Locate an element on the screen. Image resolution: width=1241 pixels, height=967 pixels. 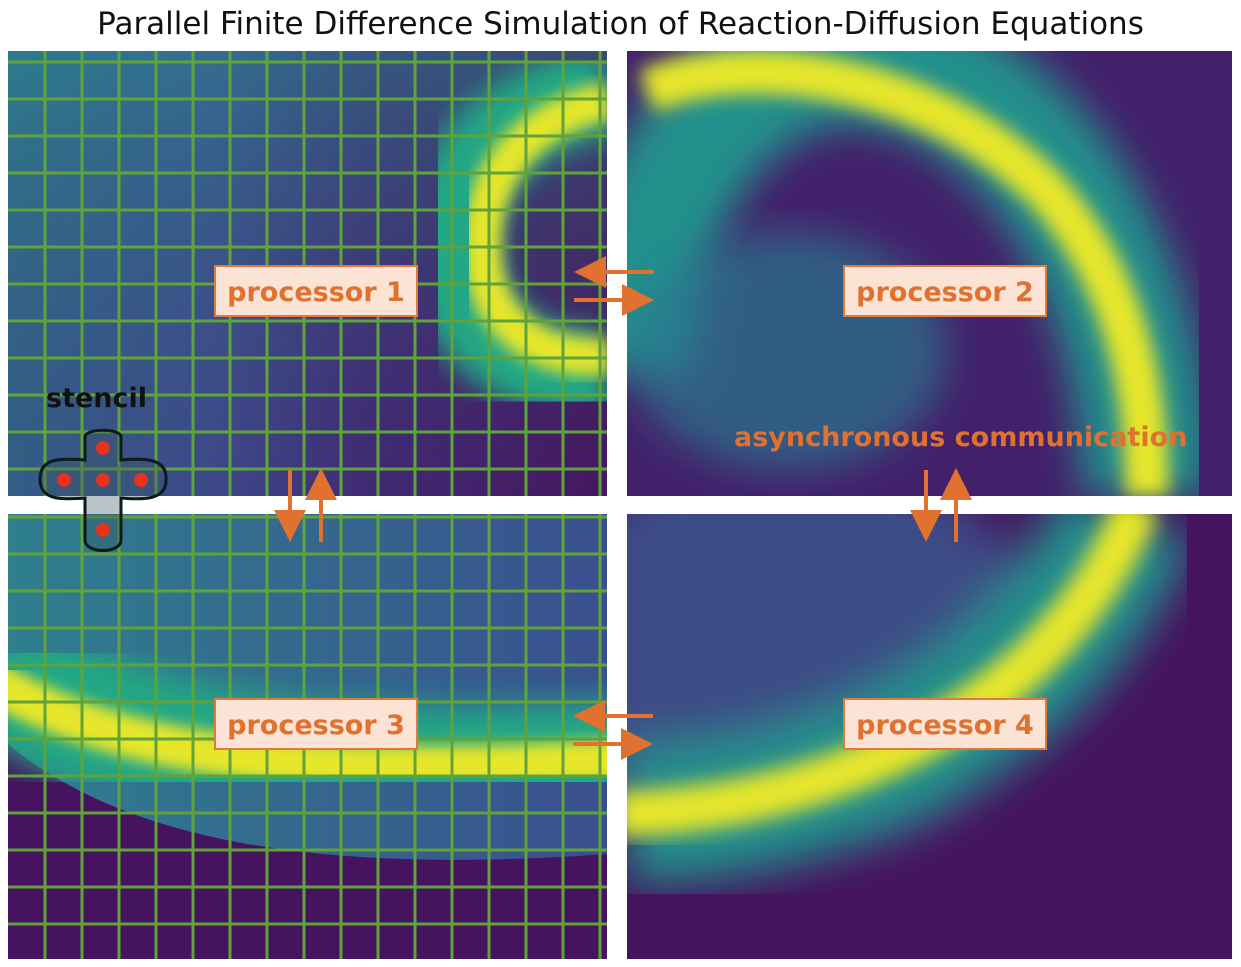
processor-2-label: processor 2 is located at coordinates (945, 291).